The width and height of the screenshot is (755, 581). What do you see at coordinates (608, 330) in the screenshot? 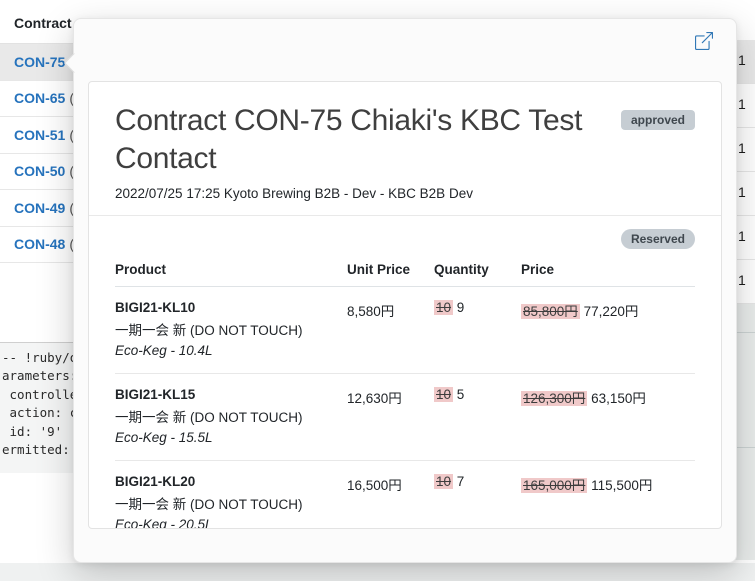
I see `item-price: 85,800円 77,220円` at bounding box center [608, 330].